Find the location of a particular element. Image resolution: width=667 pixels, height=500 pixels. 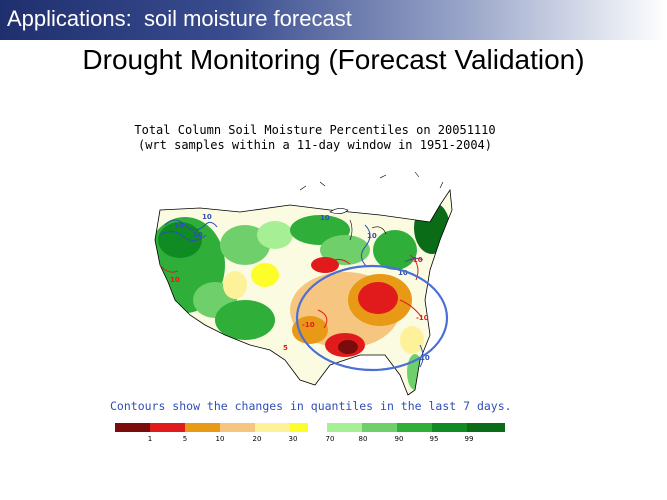

drought-highlight-ellipse is located at coordinates (372, 318).